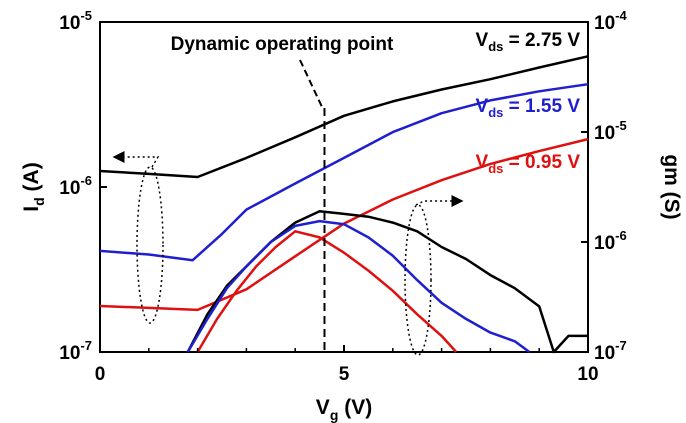  I want to click on annotation-dynamic-operating-point: Dynamic operating point, so click(282, 44).